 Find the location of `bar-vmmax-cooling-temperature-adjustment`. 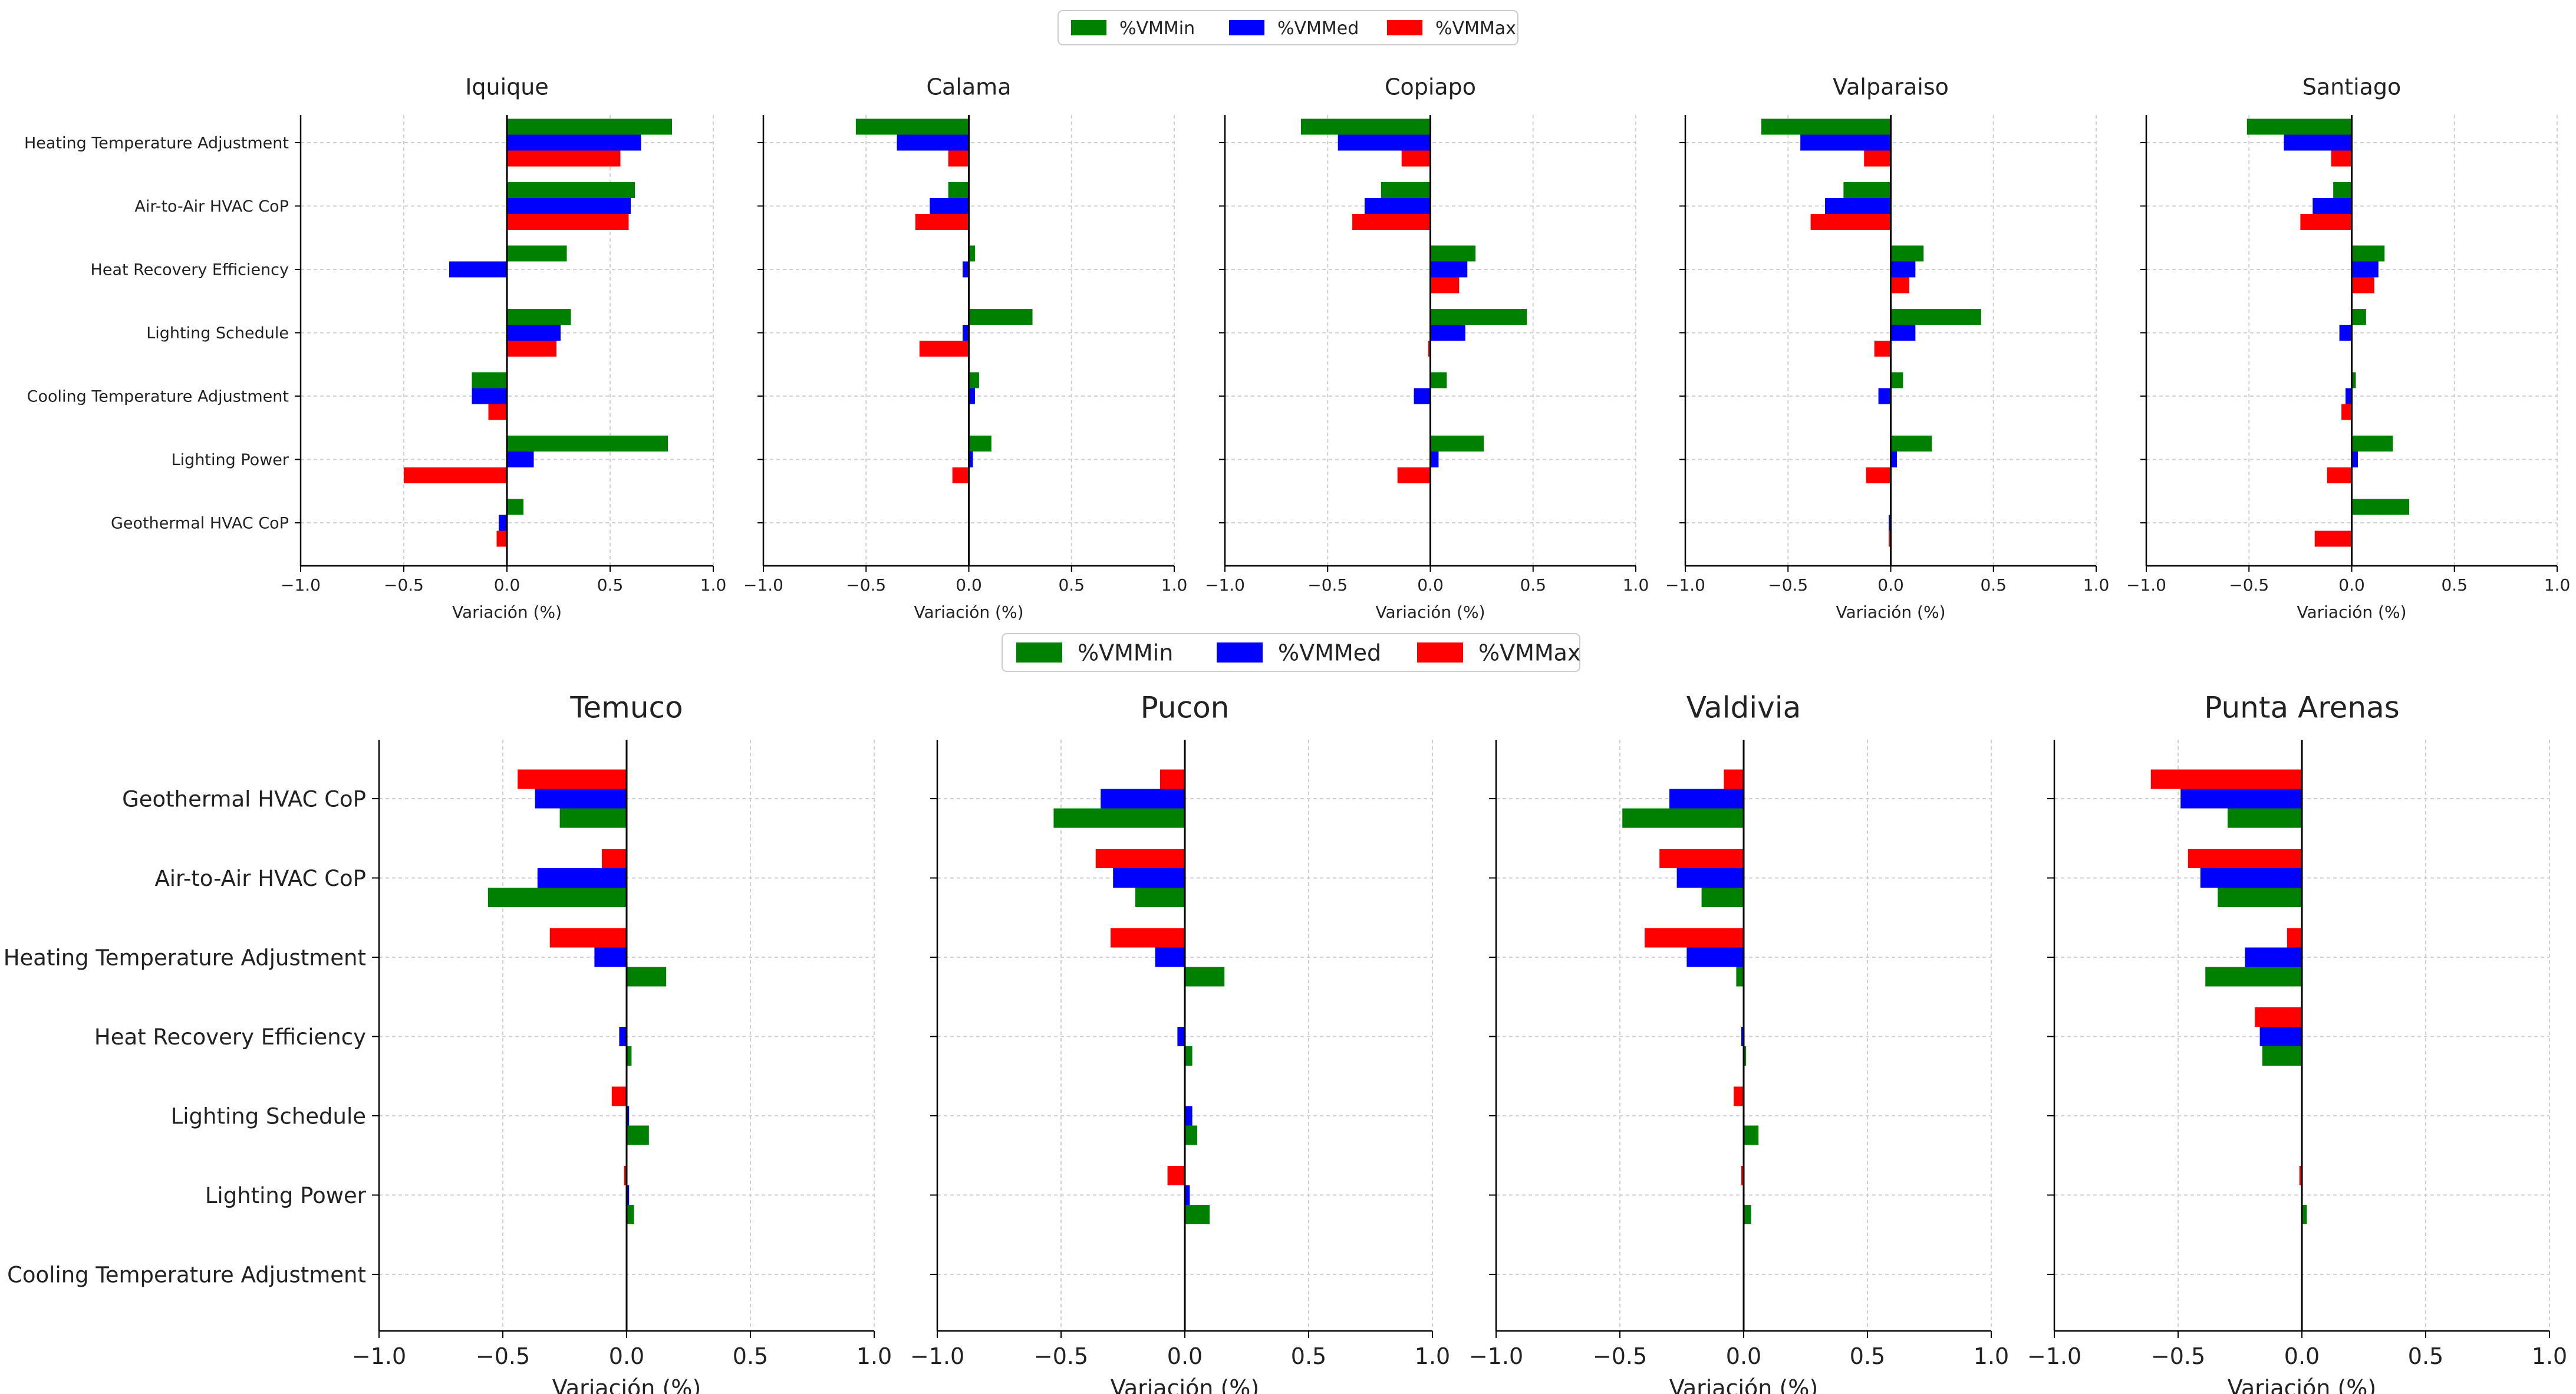

bar-vmmax-cooling-temperature-adjustment is located at coordinates (2346, 412).